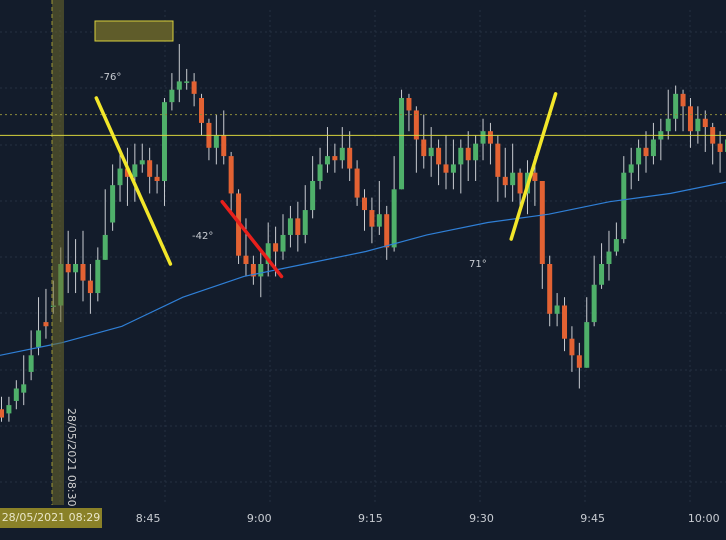 Image resolution: width=726 pixels, height=540 pixels. What do you see at coordinates (111, 77) in the screenshot?
I see `trendline-angle-label-1: -76°` at bounding box center [111, 77].